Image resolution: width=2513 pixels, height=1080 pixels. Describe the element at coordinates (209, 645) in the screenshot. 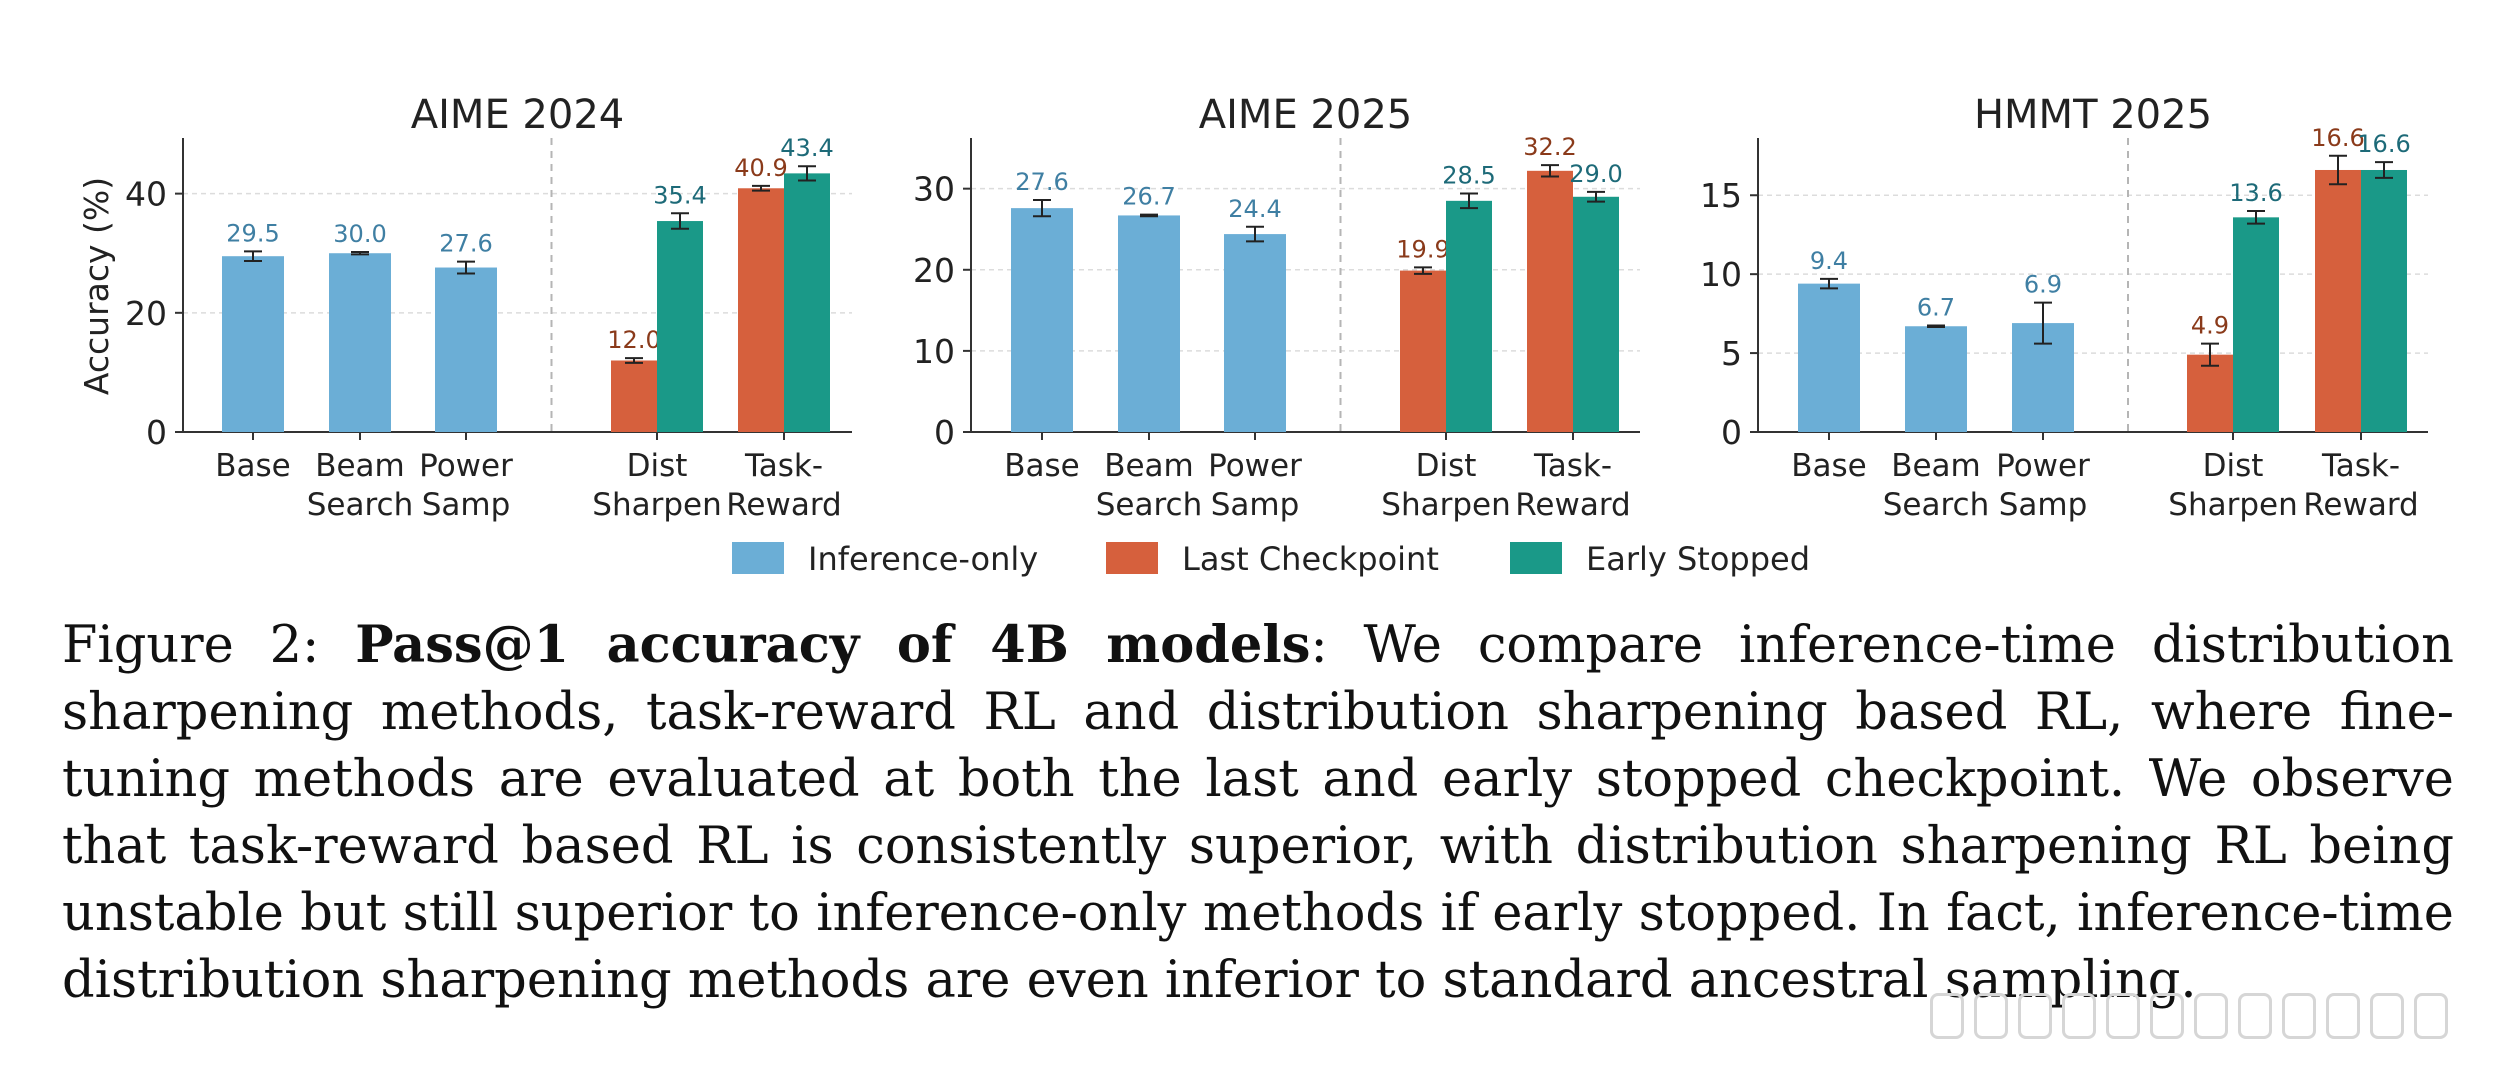

I see `caption-prefix: Figure 2:` at that location.